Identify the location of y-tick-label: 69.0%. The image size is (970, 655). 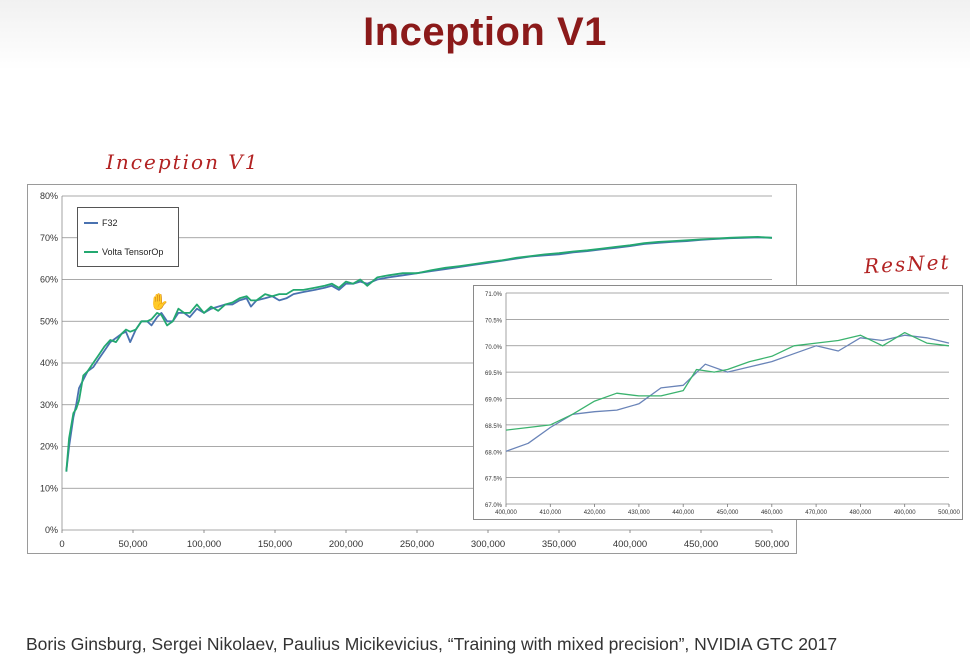
(494, 401).